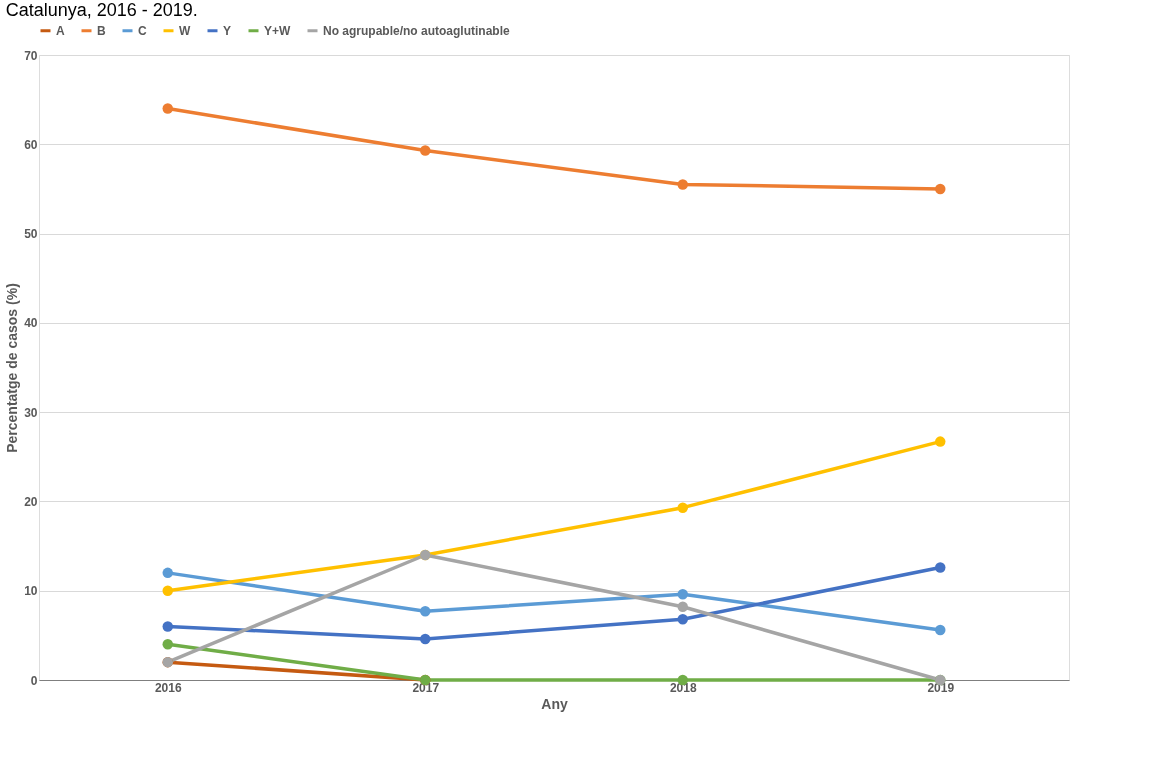 The width and height of the screenshot is (1151, 760). What do you see at coordinates (554, 703) in the screenshot?
I see `x-axis-title: Any` at bounding box center [554, 703].